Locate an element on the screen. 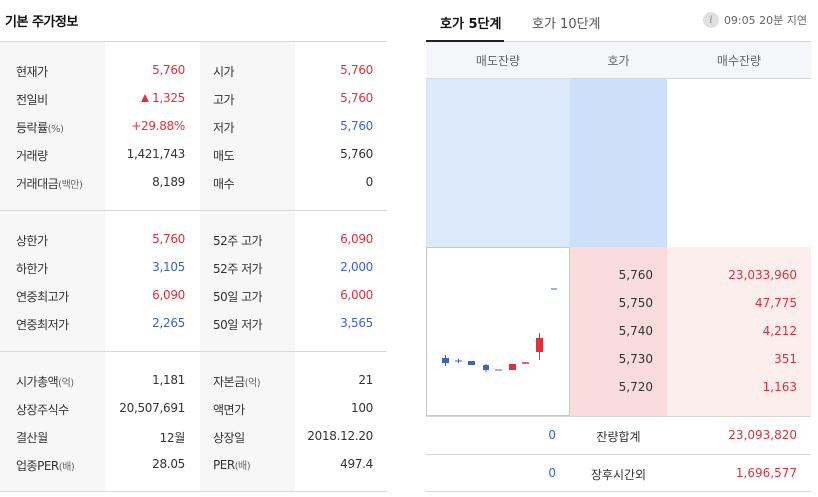  field-label: 52주 고가 is located at coordinates (238, 240).